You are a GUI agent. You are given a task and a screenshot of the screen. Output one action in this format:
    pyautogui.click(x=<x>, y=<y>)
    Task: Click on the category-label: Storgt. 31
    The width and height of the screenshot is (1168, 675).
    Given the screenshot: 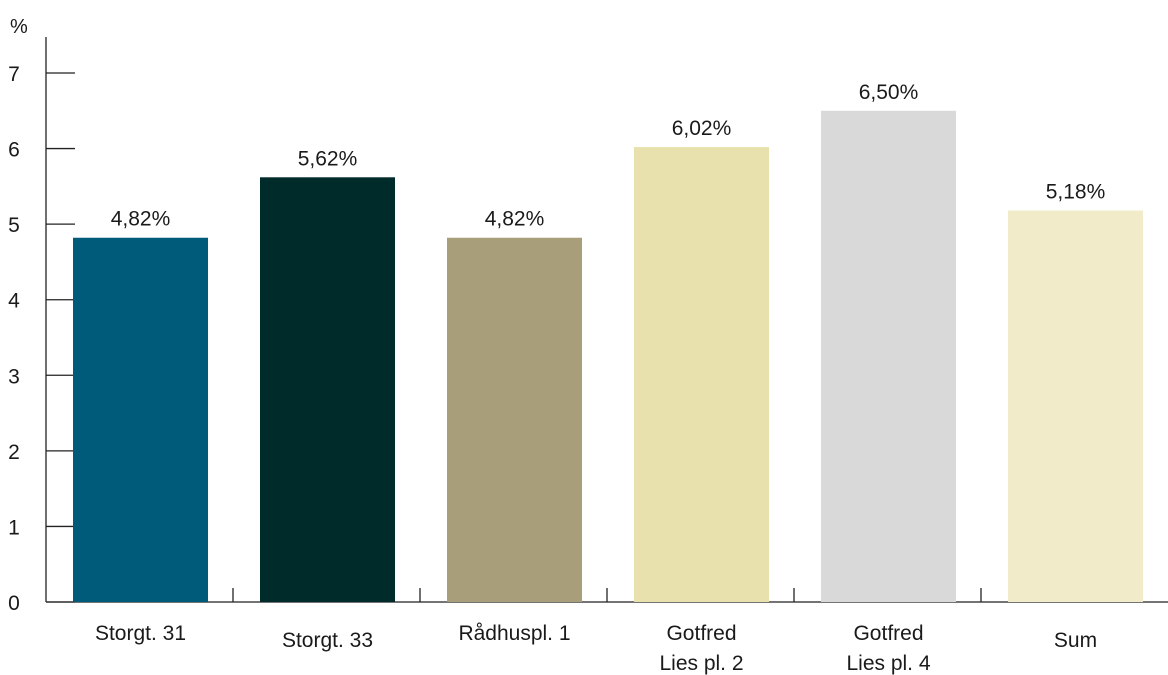 What is the action you would take?
    pyautogui.click(x=140, y=633)
    